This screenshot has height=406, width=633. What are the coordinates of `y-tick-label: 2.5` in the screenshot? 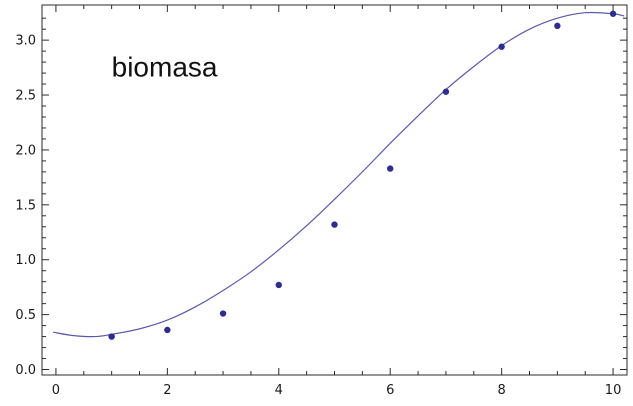 It's located at (25, 96).